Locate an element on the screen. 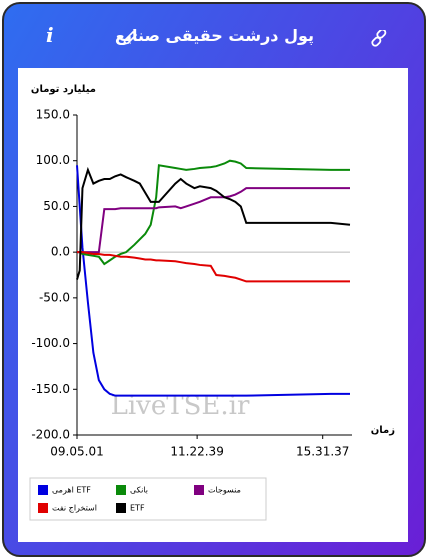 This screenshot has width=428, height=559. y-axis-label: میلیارد تومان is located at coordinates (63, 89).